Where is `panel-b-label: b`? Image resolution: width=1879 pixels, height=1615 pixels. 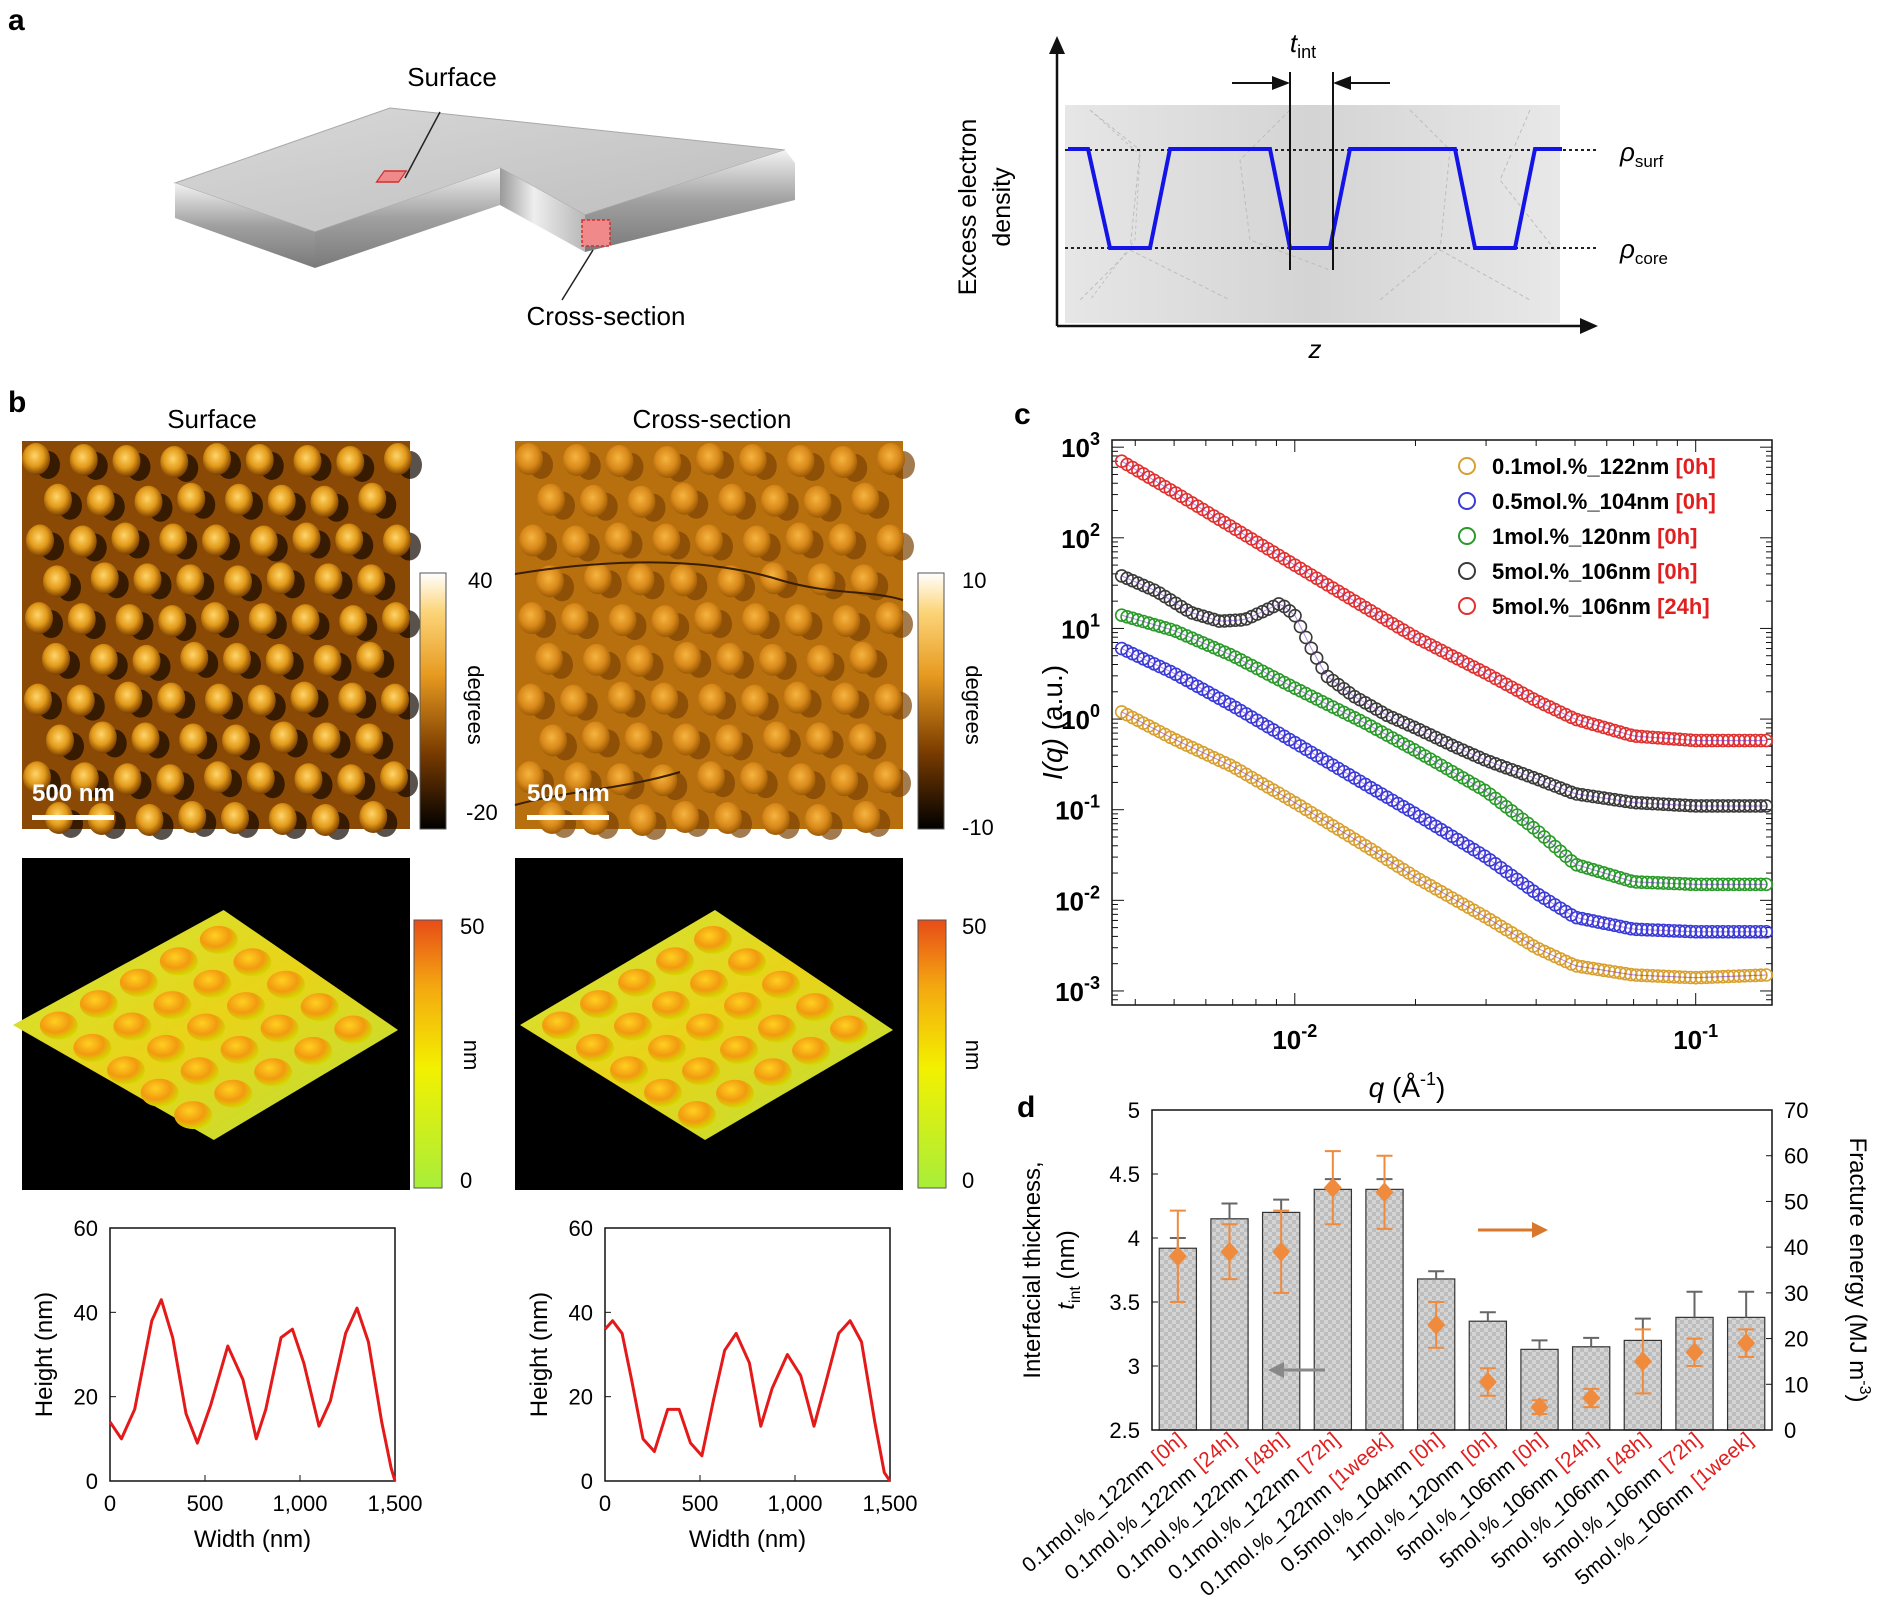 panel-b-label: b is located at coordinates (17, 402).